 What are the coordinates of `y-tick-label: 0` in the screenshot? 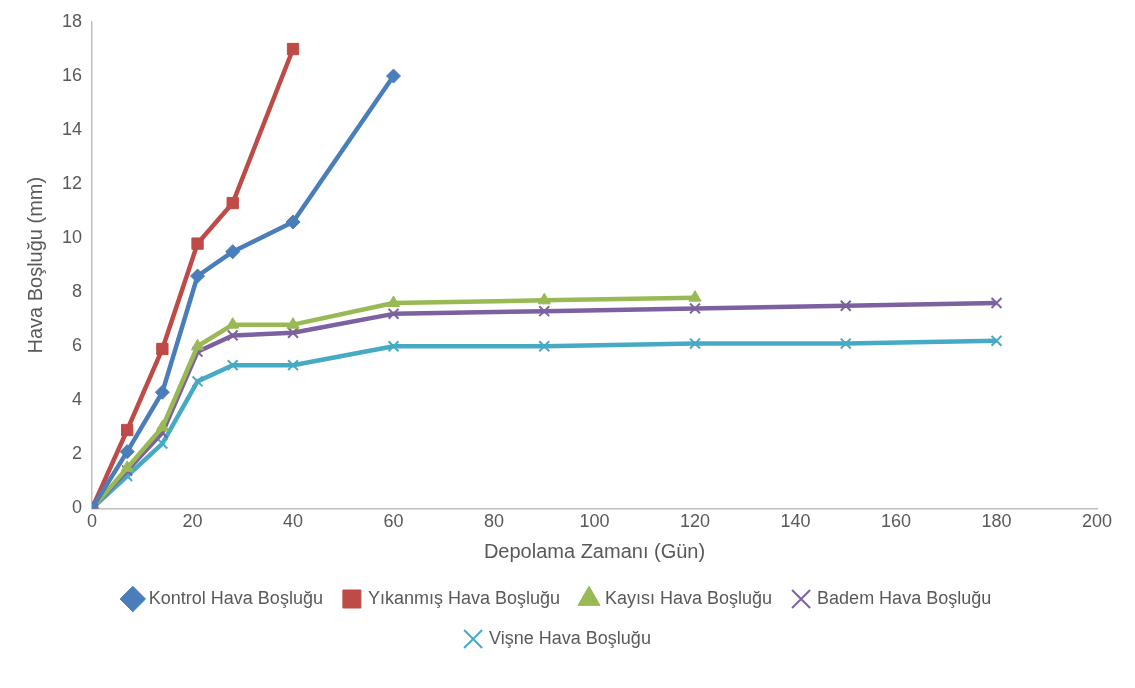 It's located at (77, 507).